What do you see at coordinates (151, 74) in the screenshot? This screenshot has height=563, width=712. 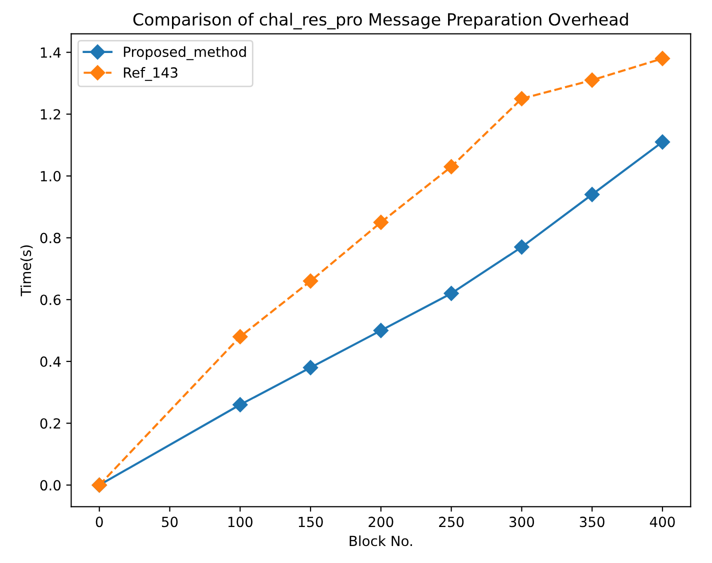 I see `legend-label: Ref_143` at bounding box center [151, 74].